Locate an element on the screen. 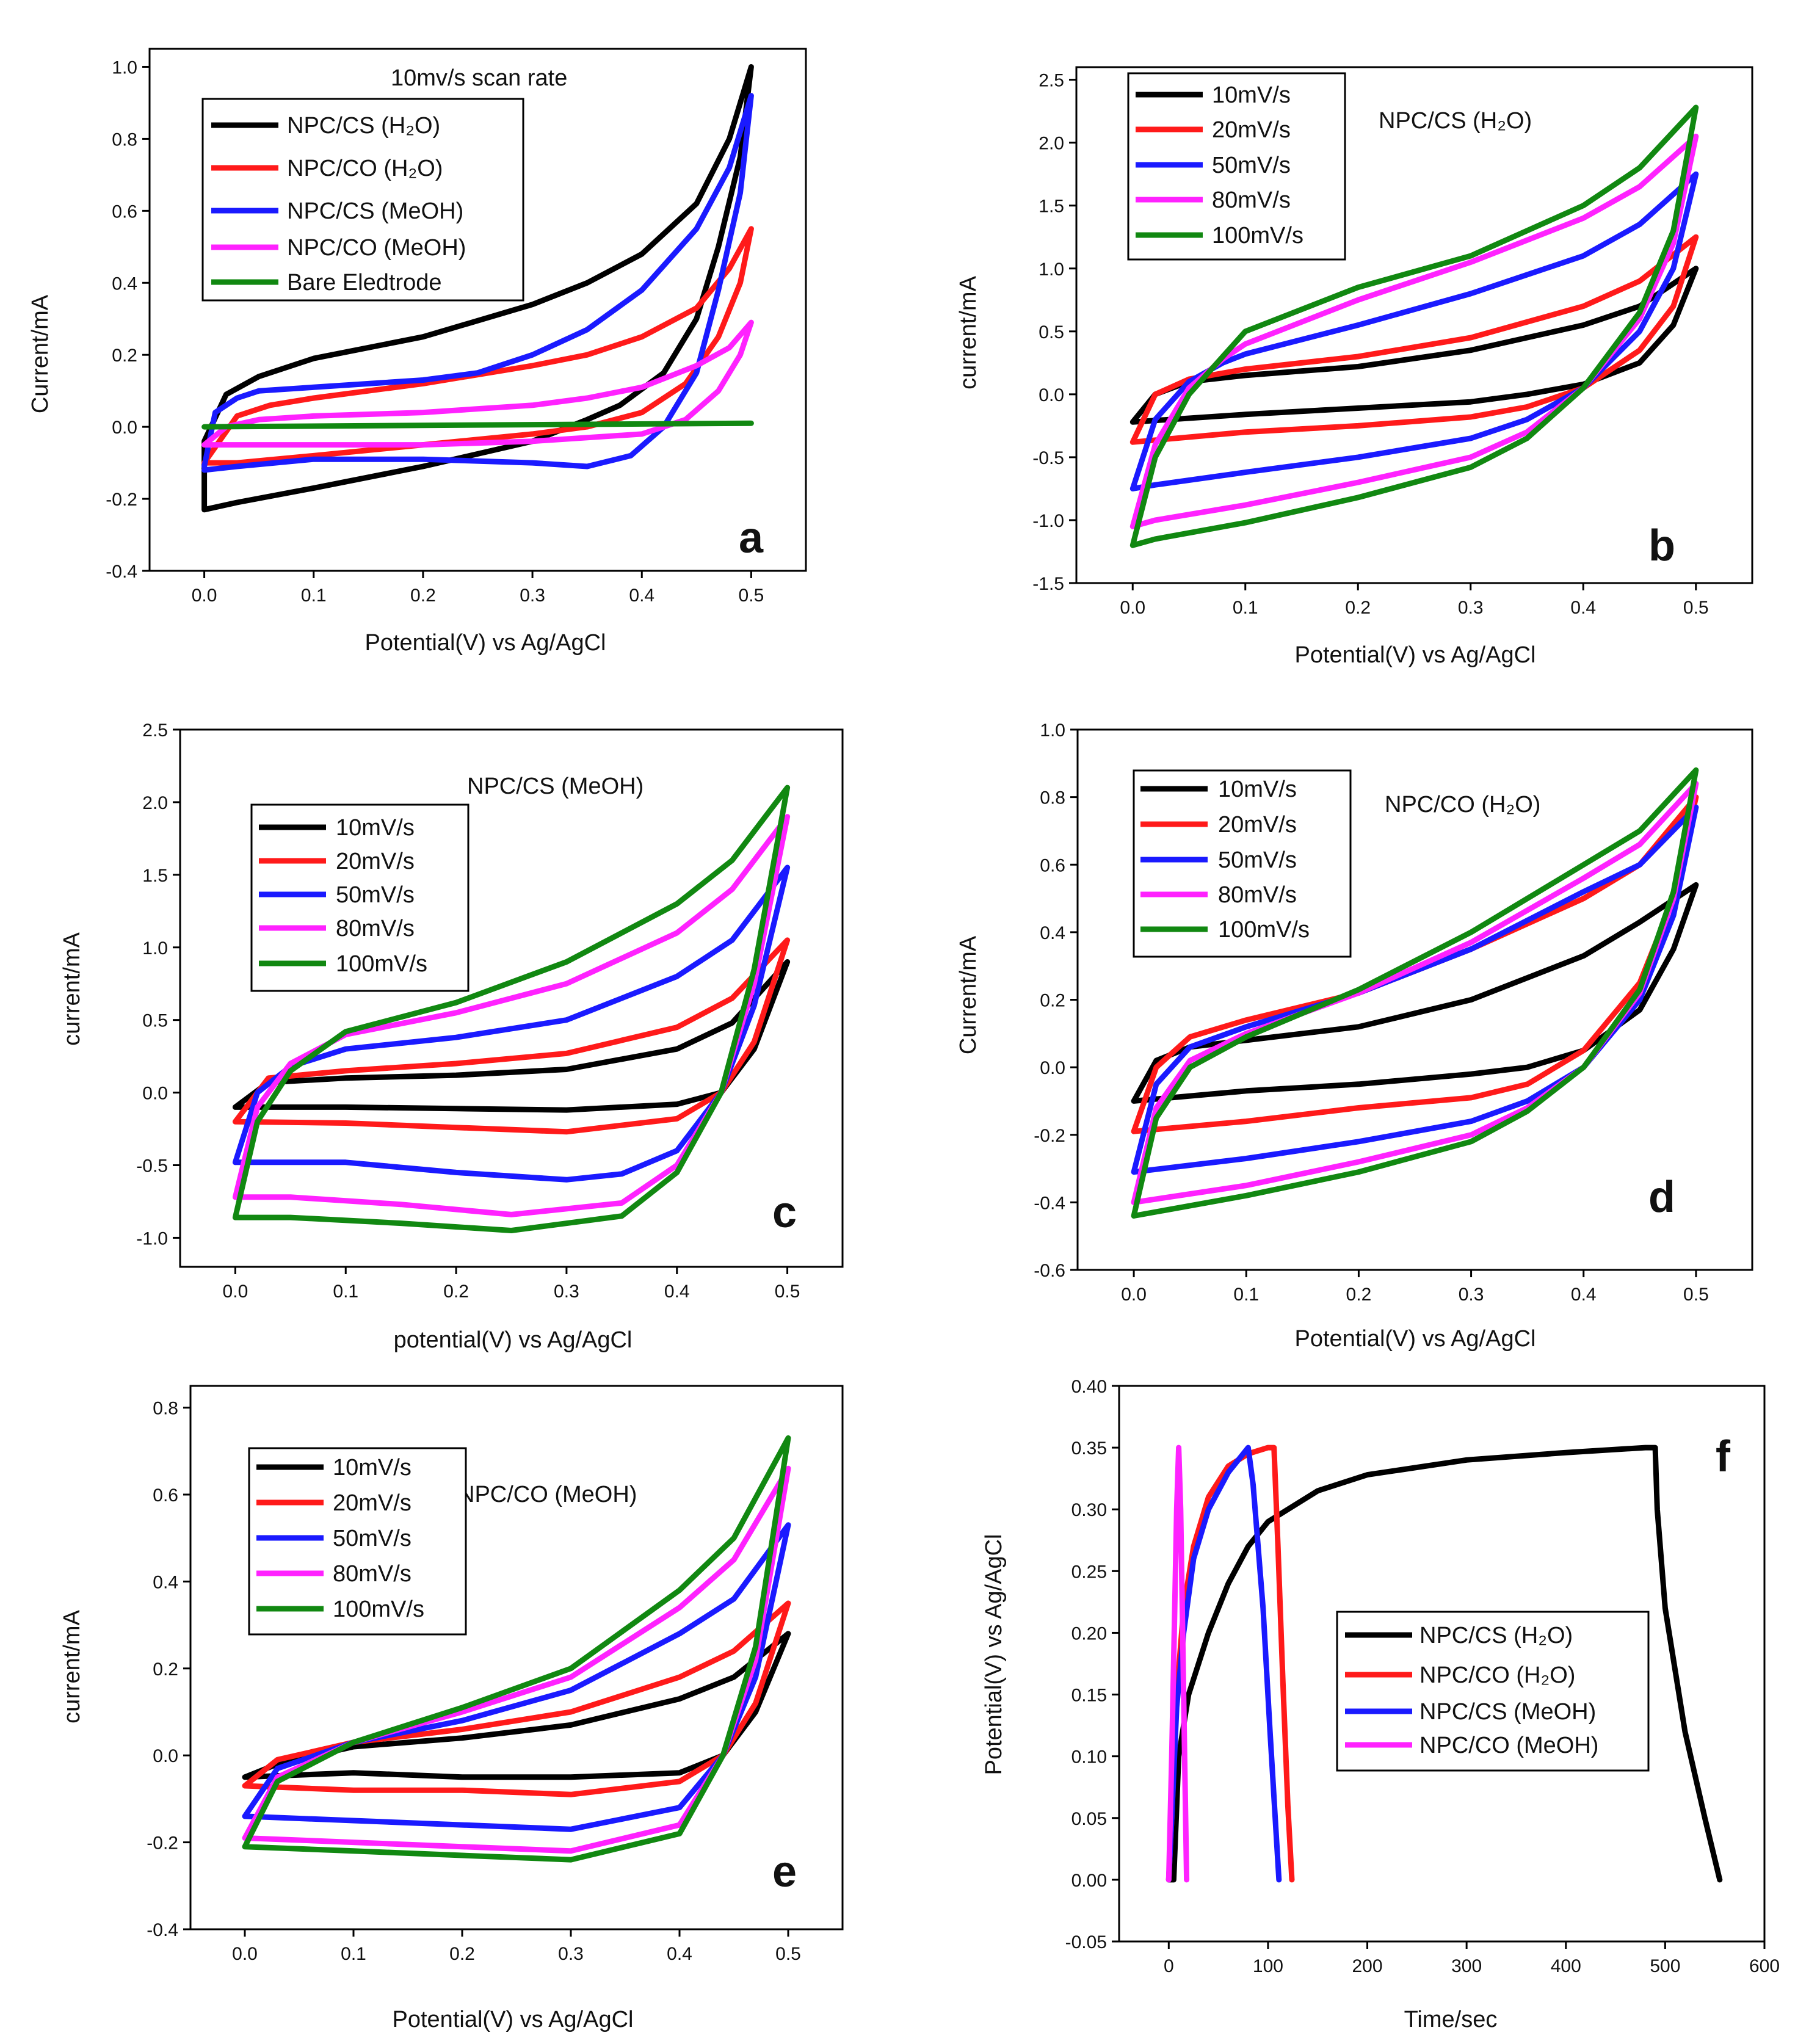  legend-label-npc-cs-meoh: NPC/CS (MeOH) is located at coordinates (375, 211).